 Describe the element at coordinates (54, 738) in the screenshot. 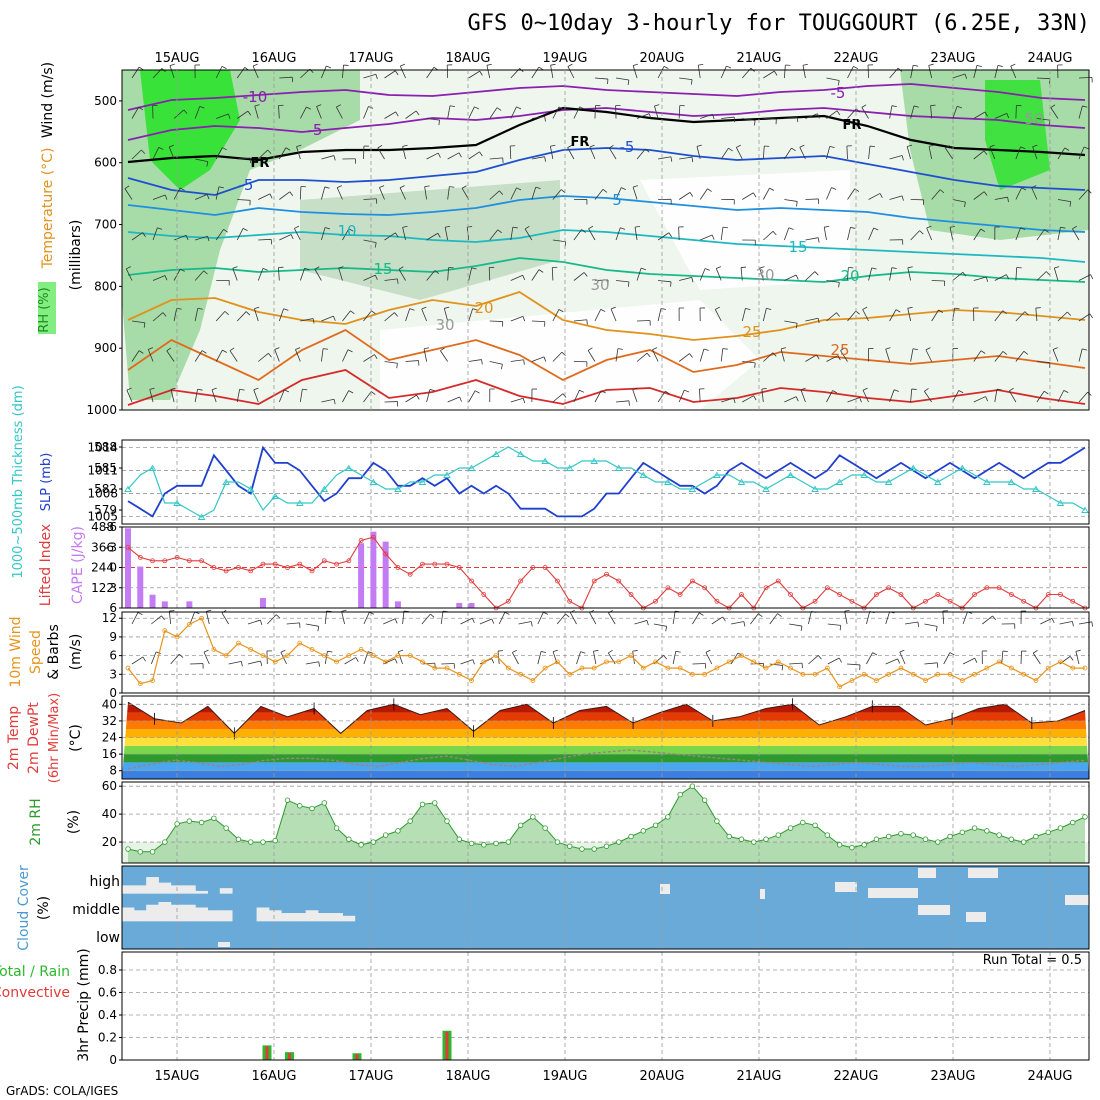

I see `temp2m-axis-label: (6hr Min/Max)` at that location.